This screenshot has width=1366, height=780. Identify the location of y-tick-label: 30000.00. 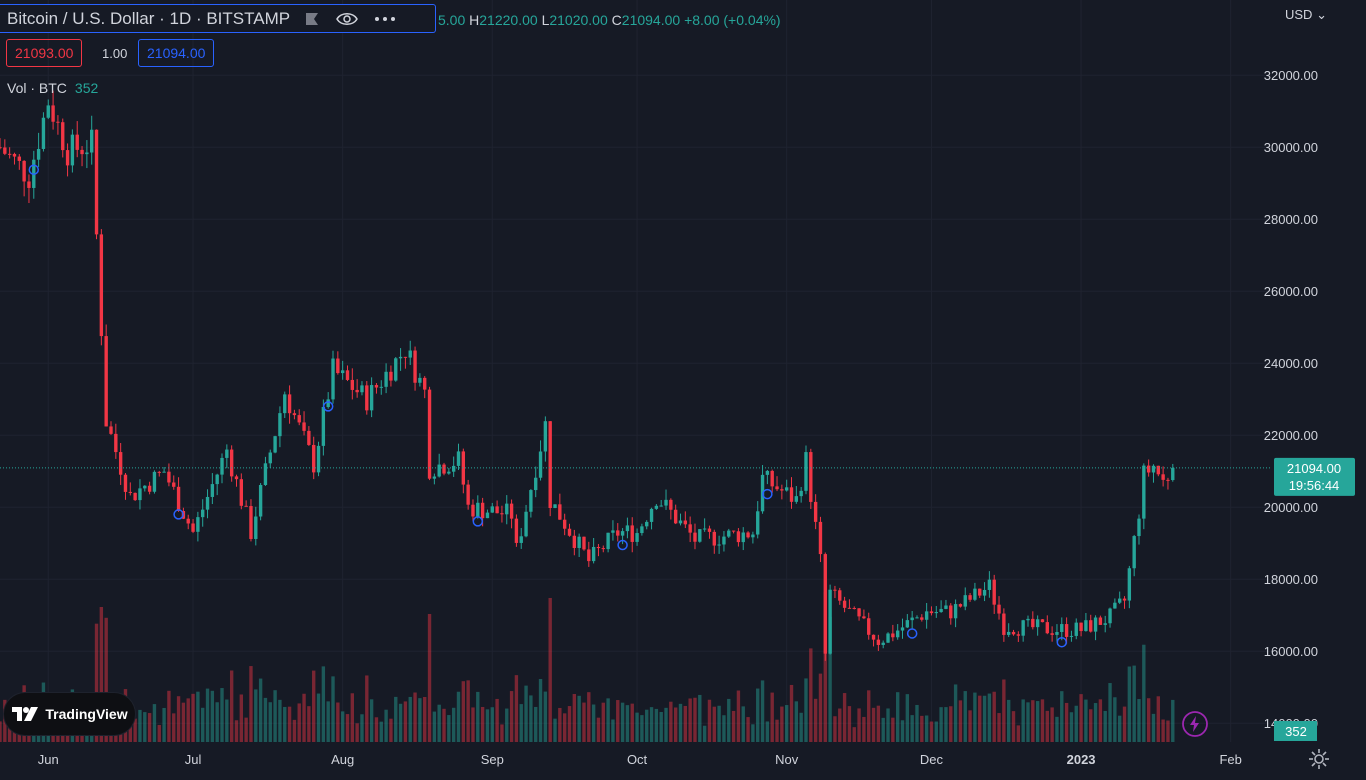
(1291, 147).